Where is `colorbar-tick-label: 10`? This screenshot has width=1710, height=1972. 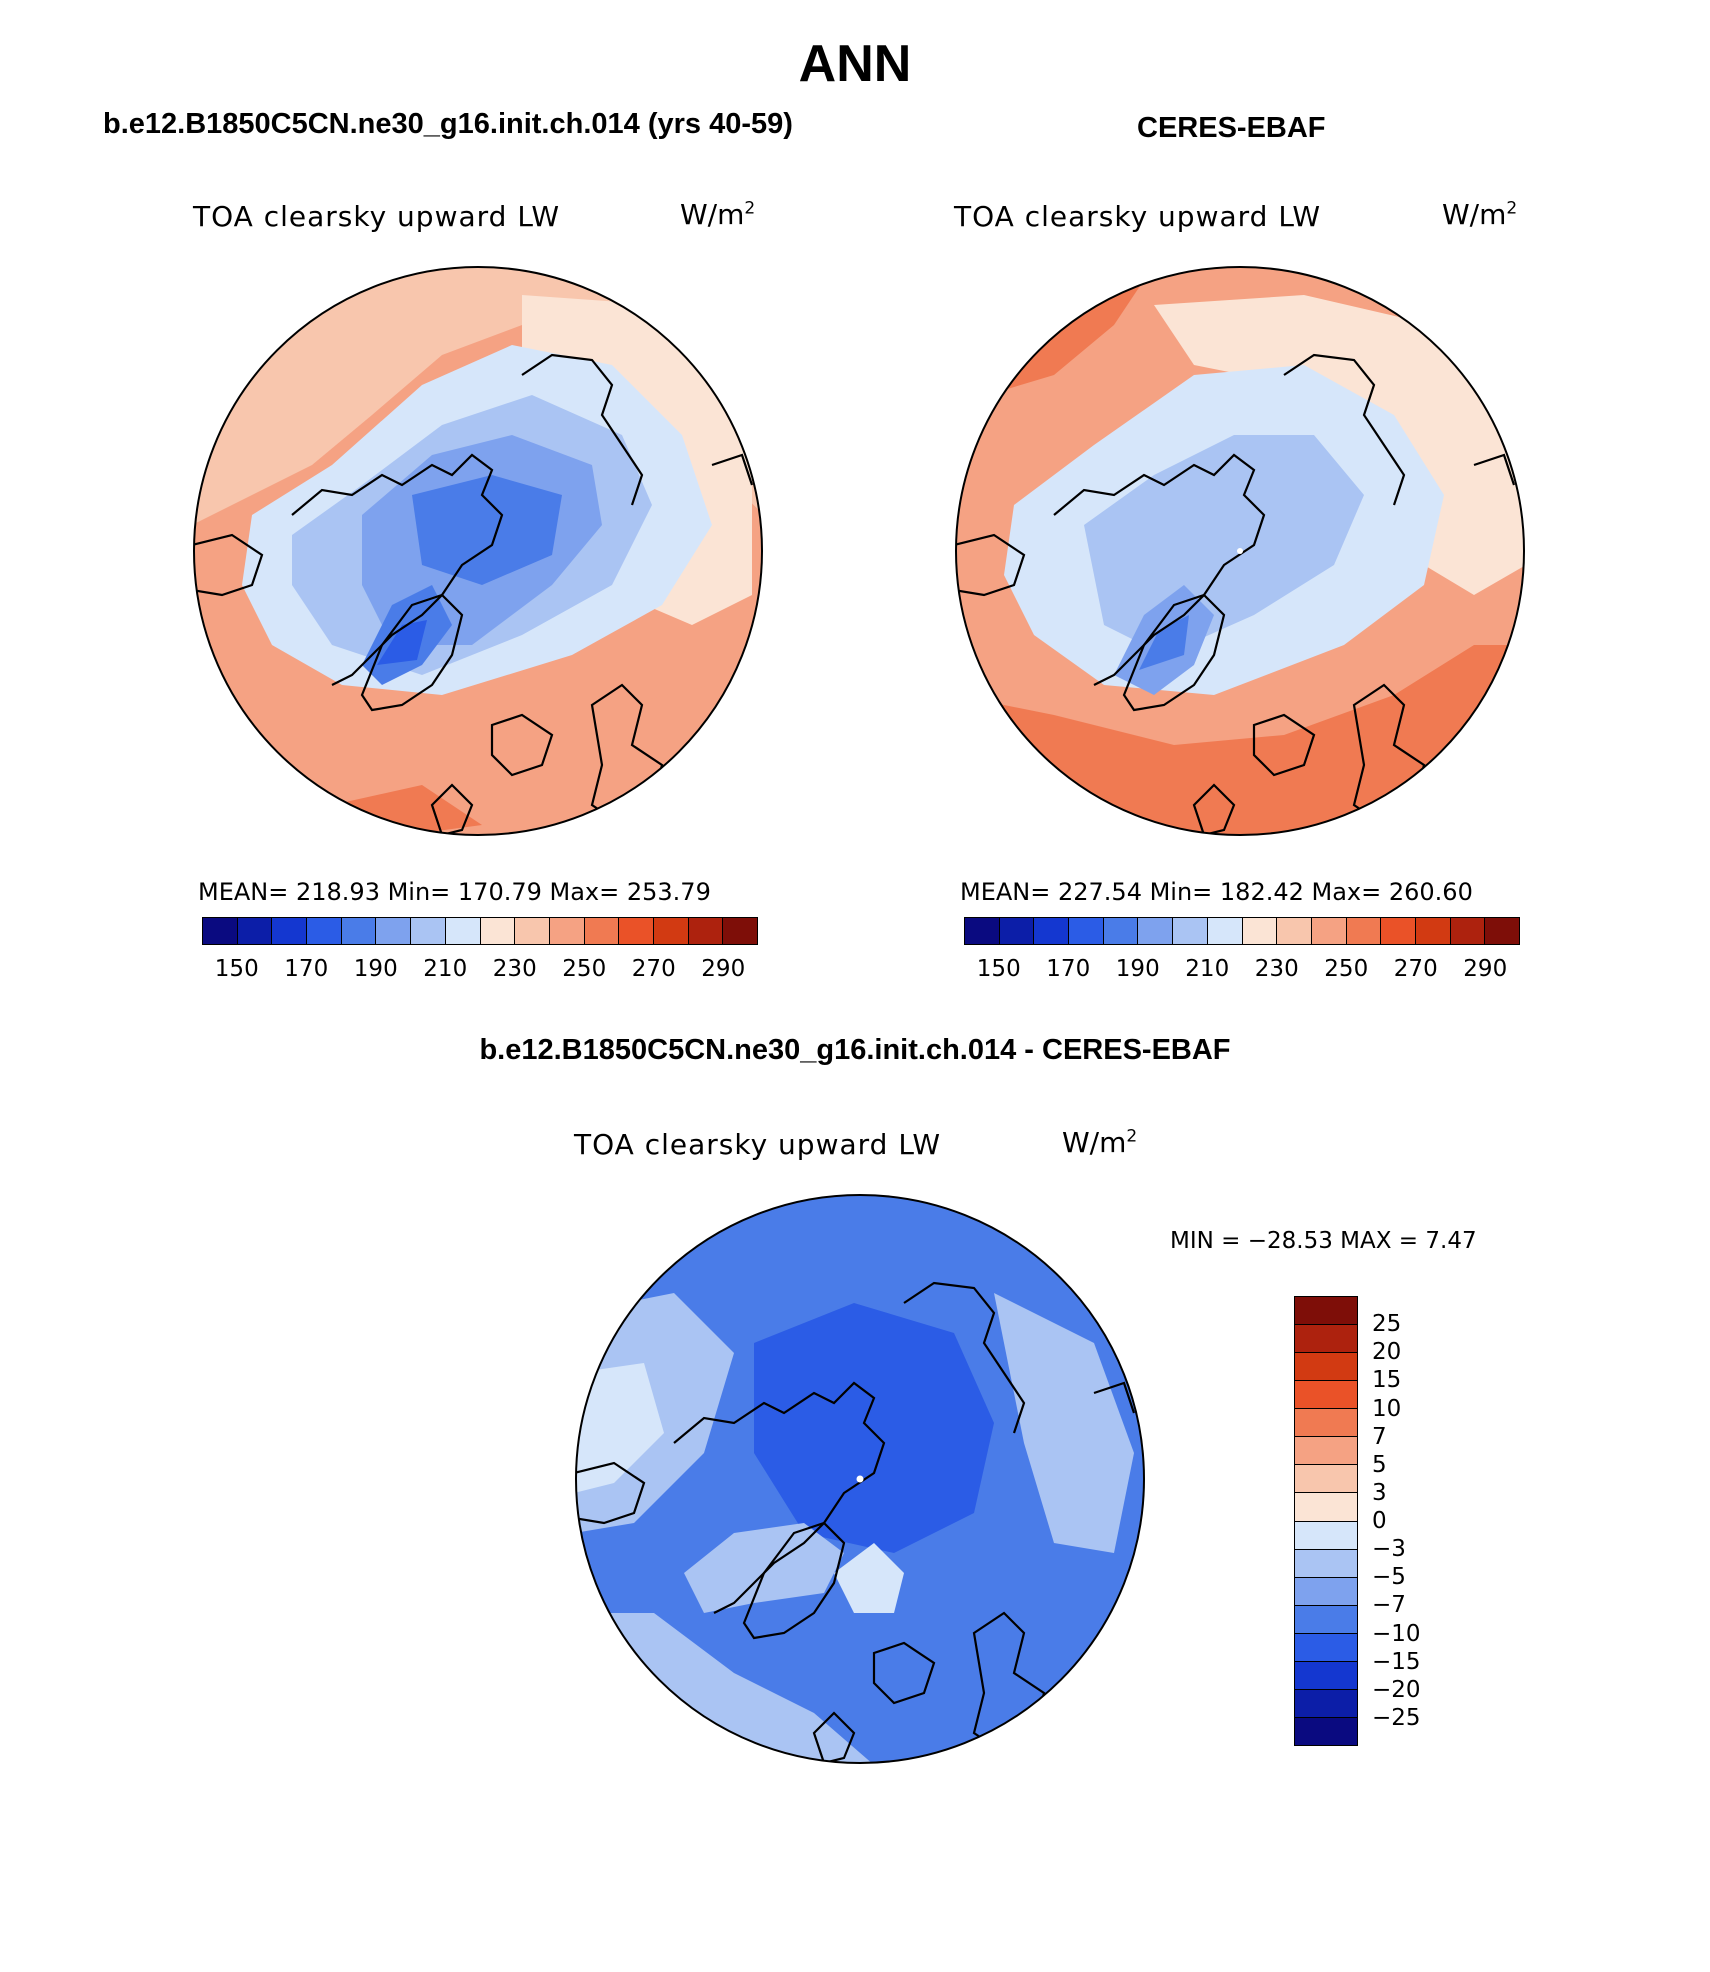
colorbar-tick-label: 10 is located at coordinates (1387, 1408).